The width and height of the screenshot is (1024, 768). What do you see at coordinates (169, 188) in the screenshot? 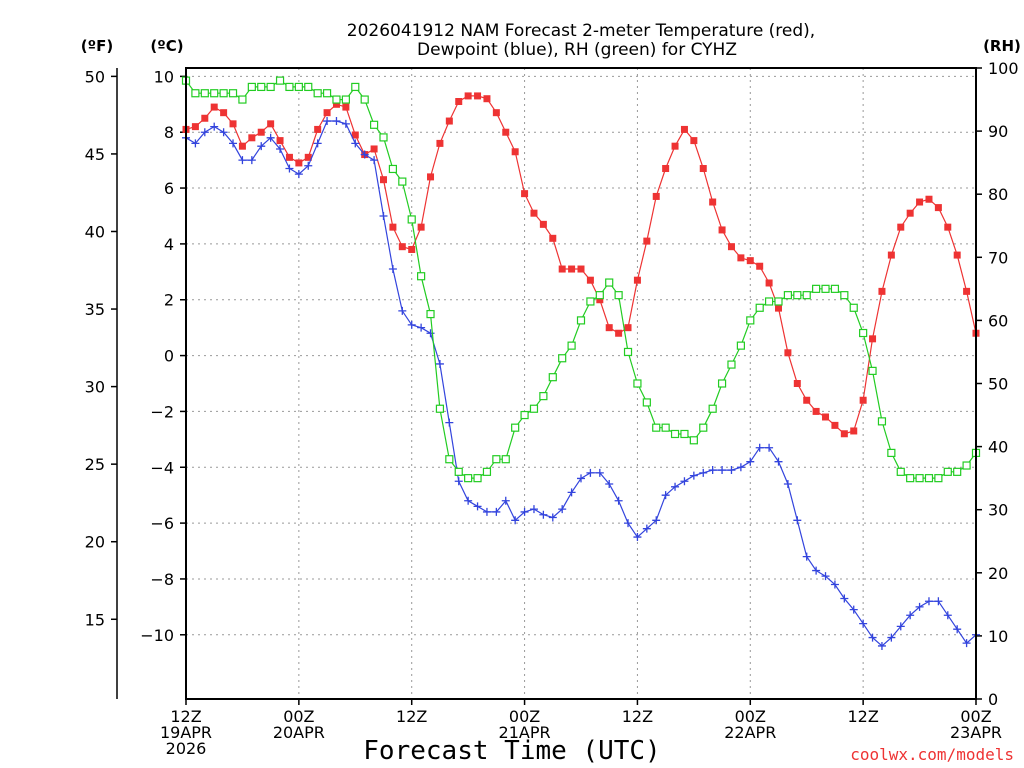
I see `celsius-tick-label: 6` at bounding box center [169, 188].